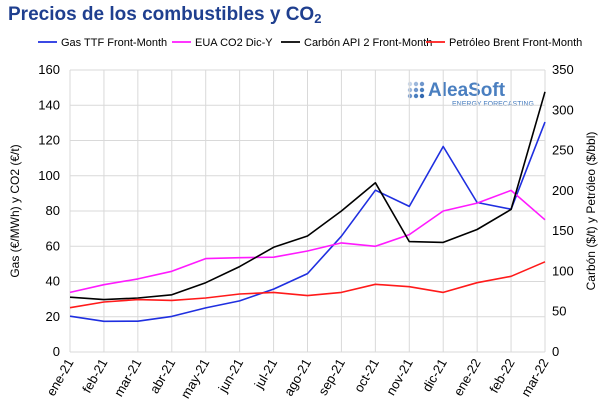 This screenshot has width=600, height=416. I want to click on x-tick-label: may-21, so click(195, 378).